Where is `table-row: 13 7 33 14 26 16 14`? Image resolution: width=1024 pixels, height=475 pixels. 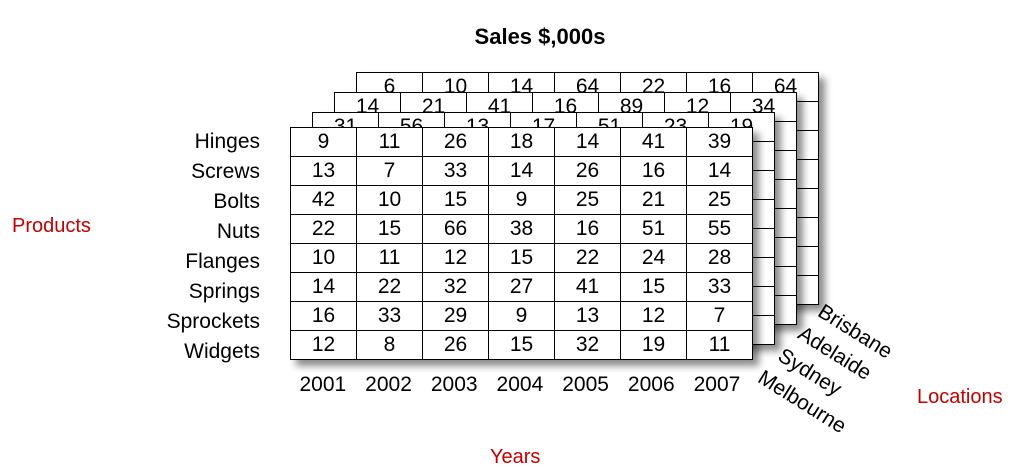
table-row: 13 7 33 14 26 16 14 is located at coordinates (521, 171).